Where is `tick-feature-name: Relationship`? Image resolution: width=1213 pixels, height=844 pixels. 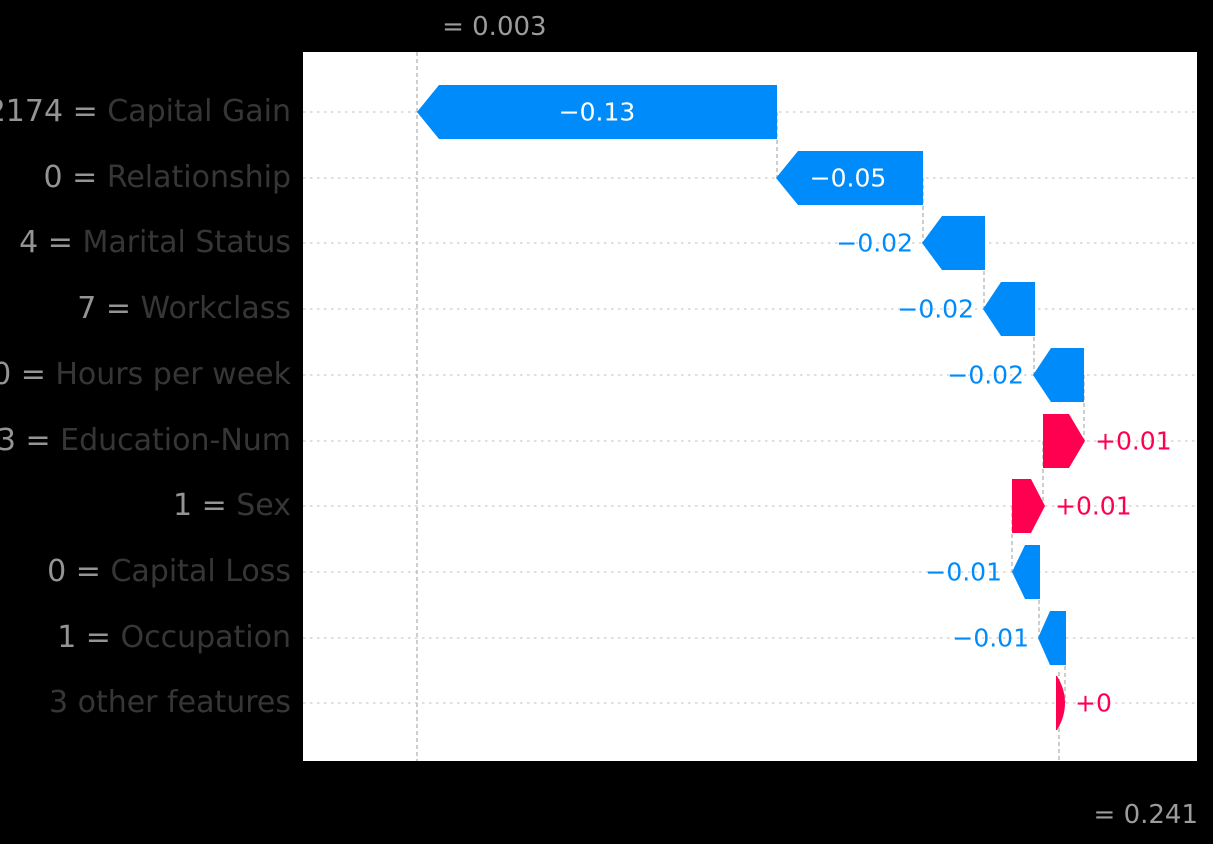
tick-feature-name: Relationship is located at coordinates (198, 177).